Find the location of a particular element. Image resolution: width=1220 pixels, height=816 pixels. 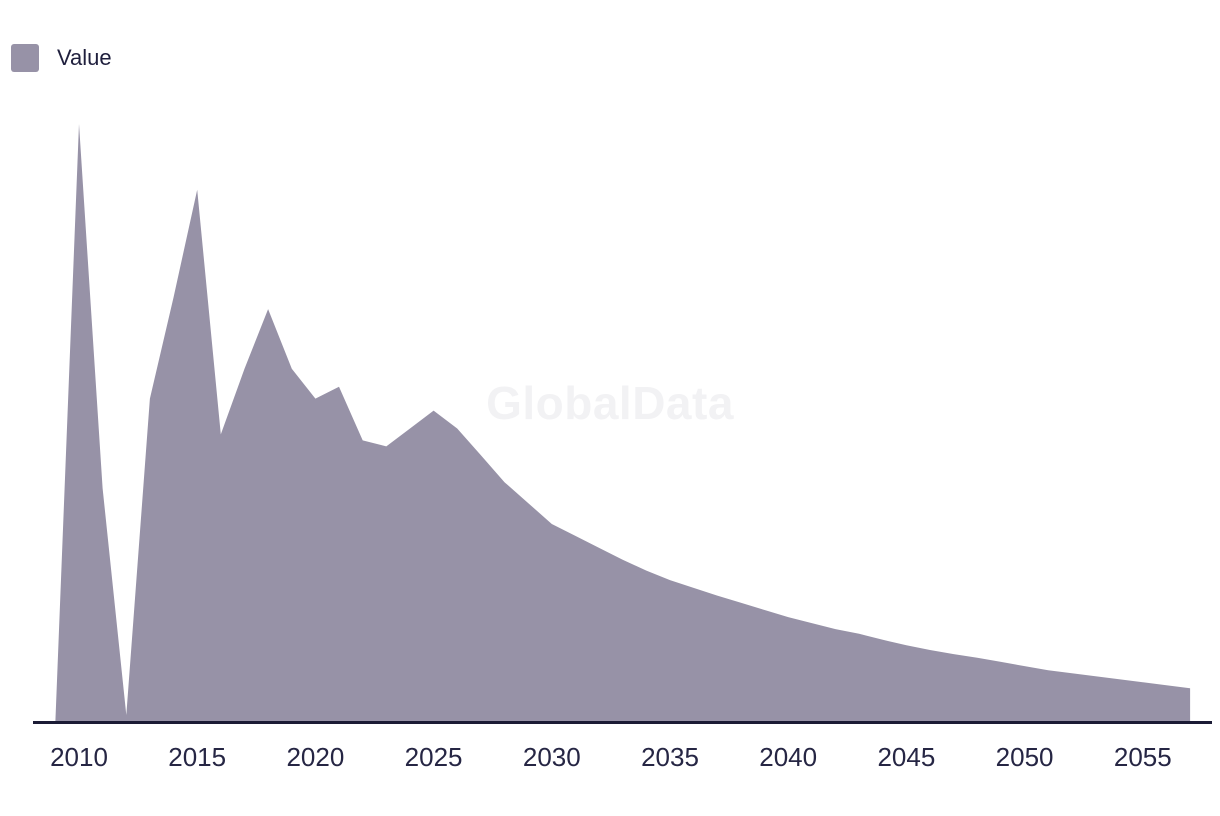

x-axis-line is located at coordinates (622, 722).